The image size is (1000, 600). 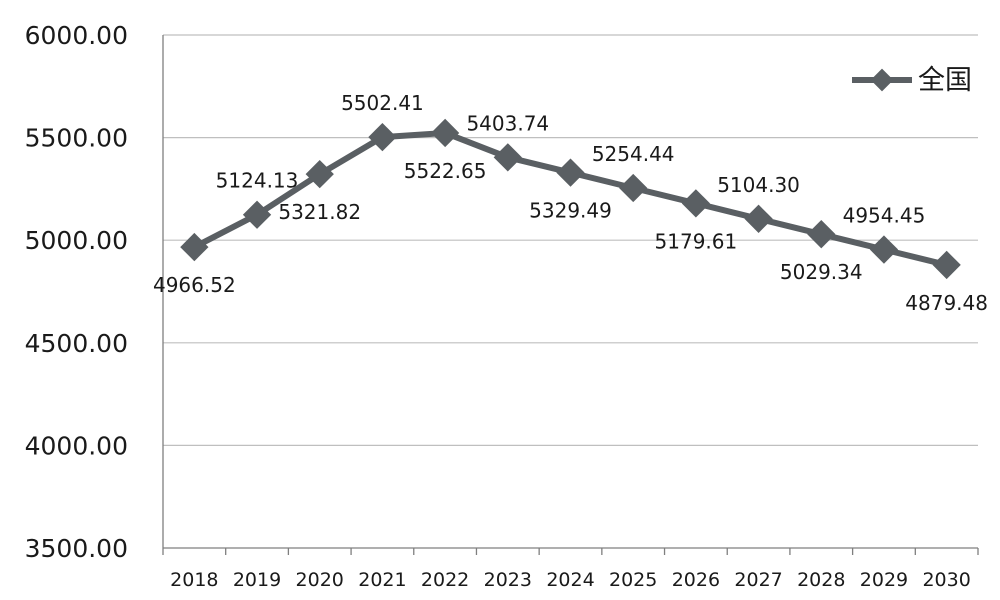 I want to click on data-point-2019, so click(x=257, y=214).